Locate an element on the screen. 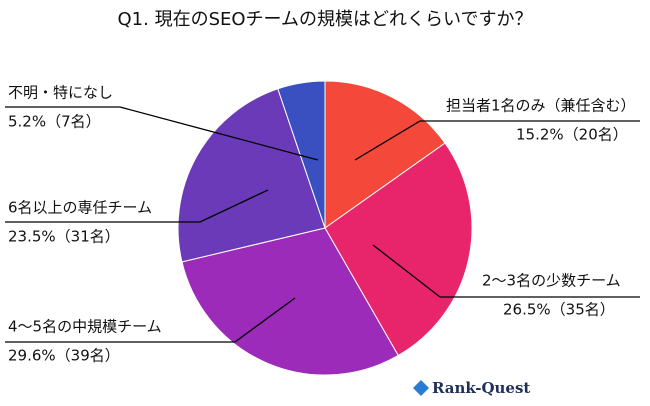 The height and width of the screenshot is (406, 650). value-label: 23.5%（31名） is located at coordinates (64, 237).